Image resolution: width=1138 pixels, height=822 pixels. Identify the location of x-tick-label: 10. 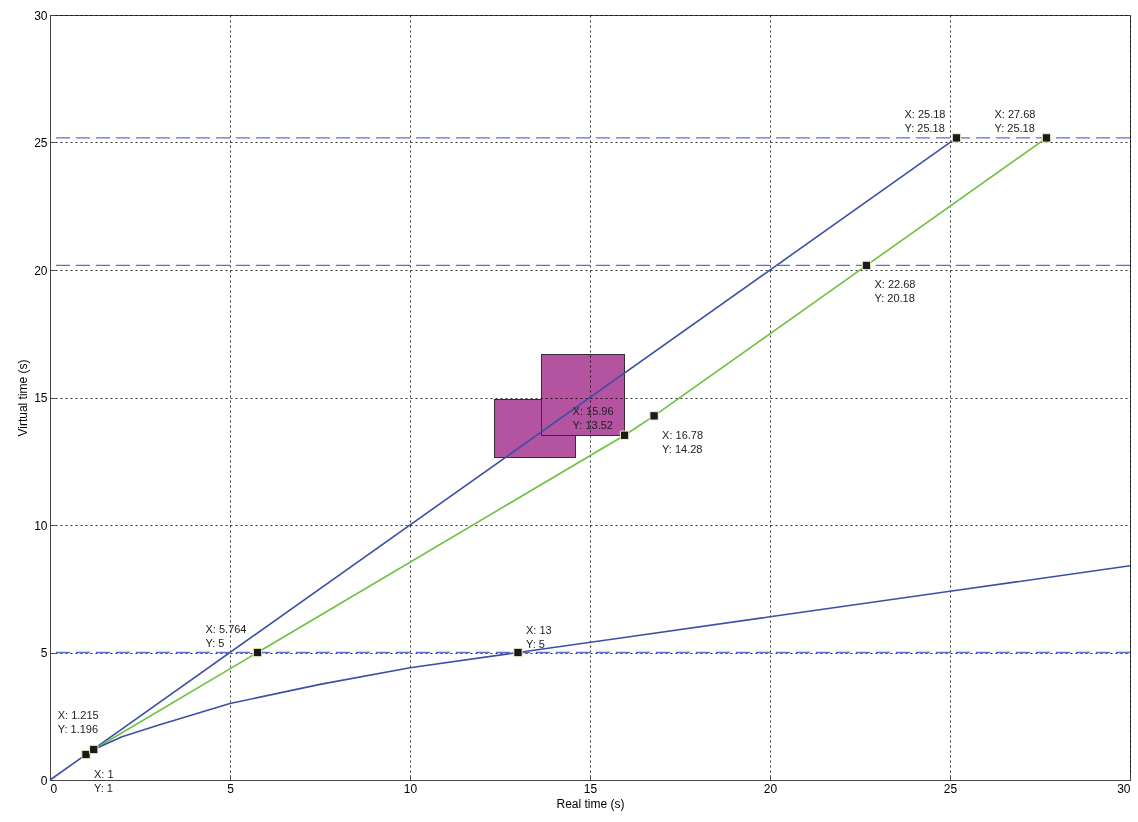
(410, 788).